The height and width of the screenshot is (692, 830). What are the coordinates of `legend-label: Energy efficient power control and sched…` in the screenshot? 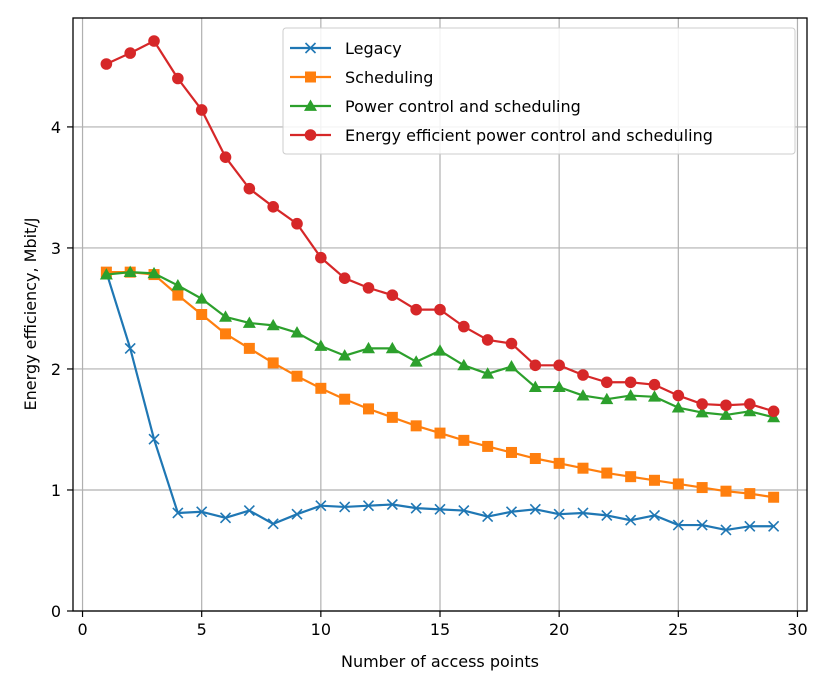 It's located at (529, 135).